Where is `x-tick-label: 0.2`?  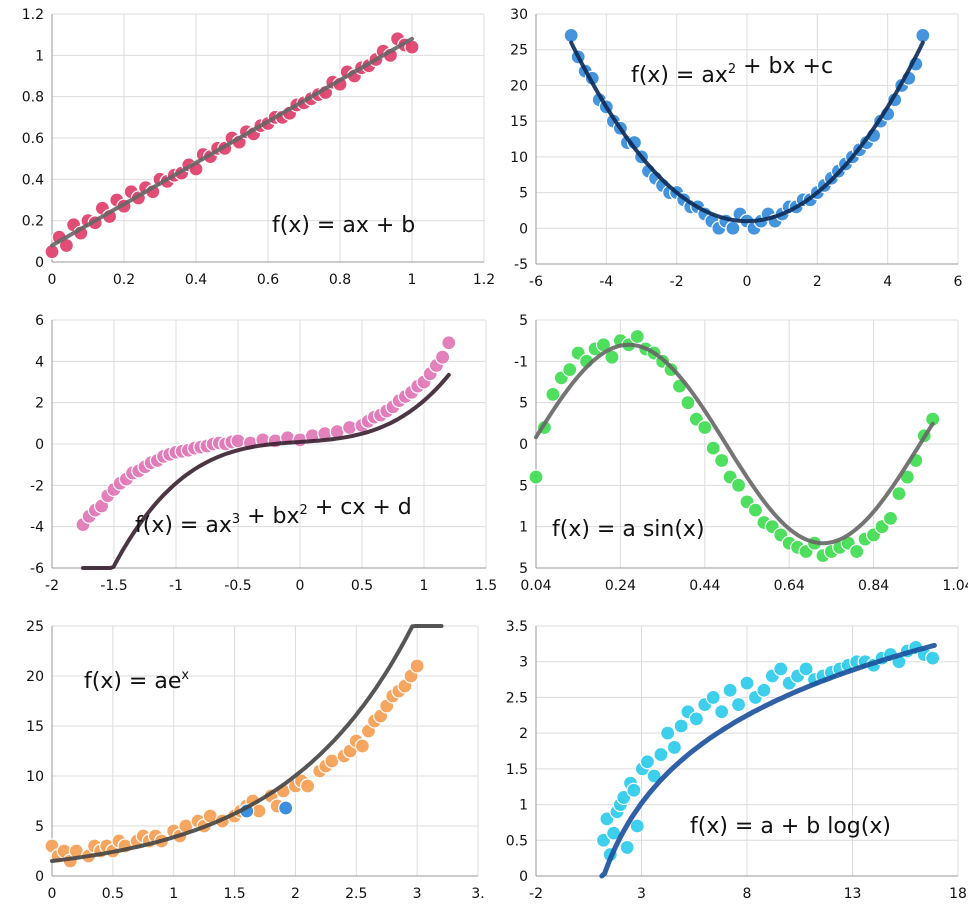
x-tick-label: 0.2 is located at coordinates (124, 280).